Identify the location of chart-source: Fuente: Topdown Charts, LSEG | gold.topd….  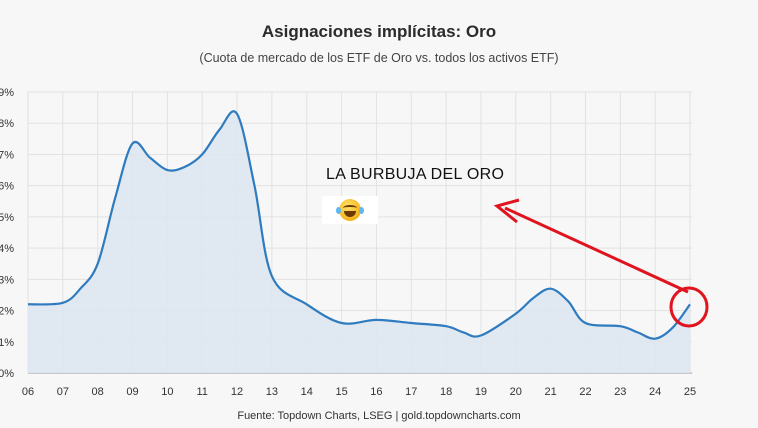
(379, 416).